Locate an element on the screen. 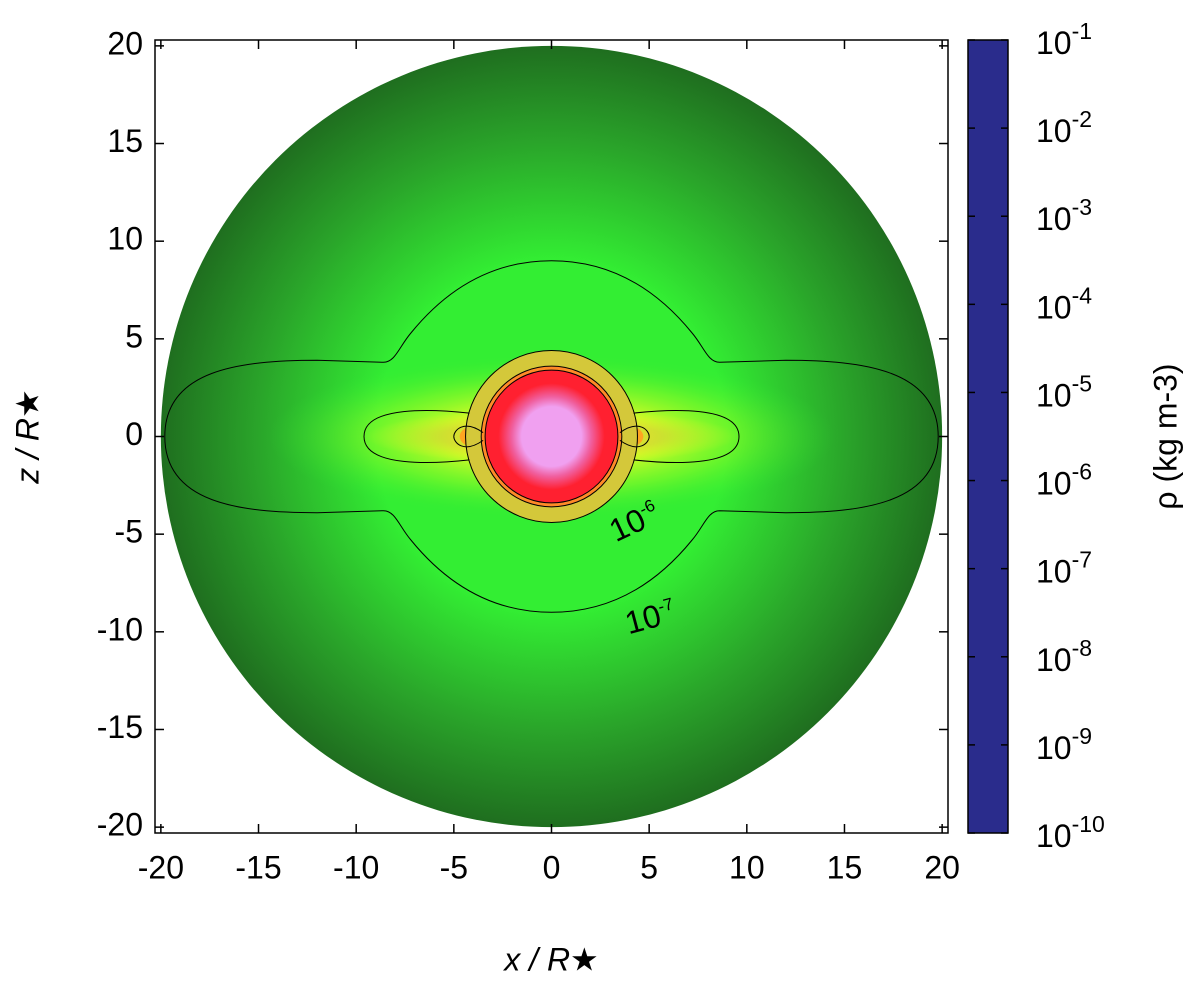  colorbar is located at coordinates (988, 436).